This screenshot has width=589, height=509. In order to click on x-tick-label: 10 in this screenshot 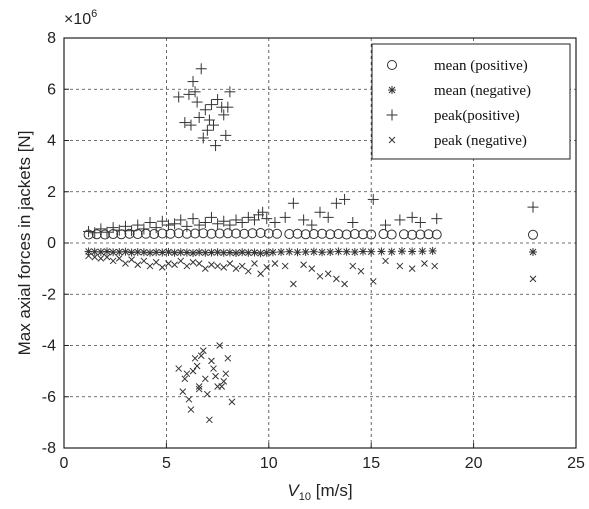, I will do `click(269, 463)`.